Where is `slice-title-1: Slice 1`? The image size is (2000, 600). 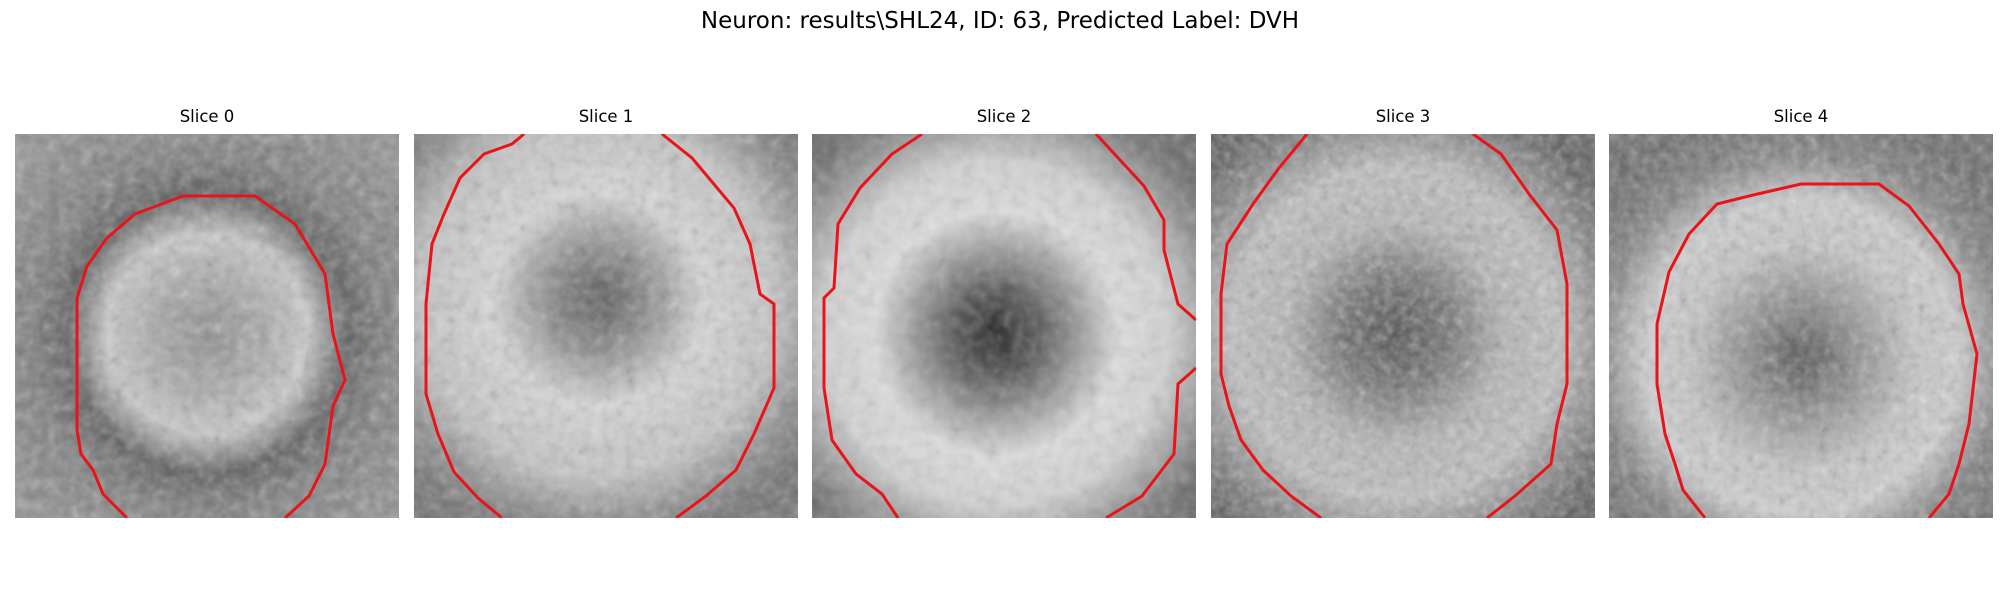
slice-title-1: Slice 1 is located at coordinates (606, 116).